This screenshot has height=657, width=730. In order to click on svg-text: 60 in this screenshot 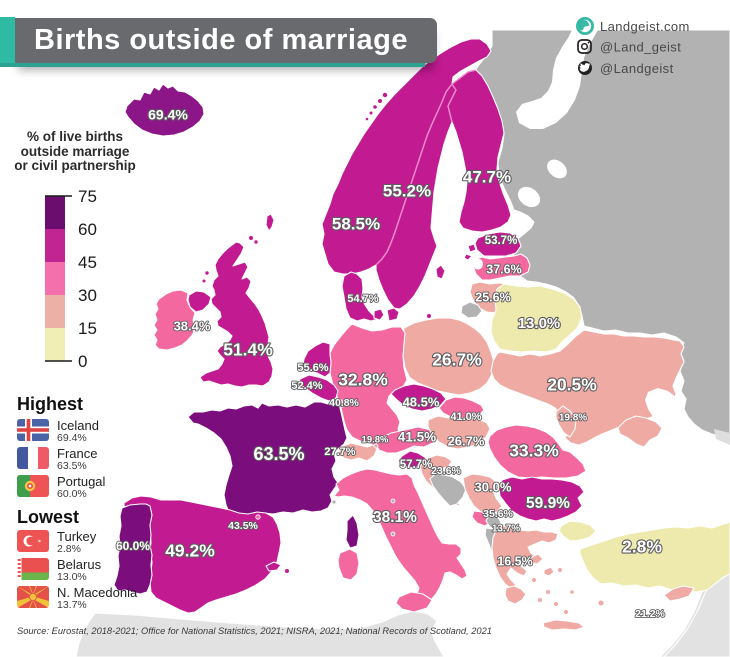, I will do `click(87, 229)`.